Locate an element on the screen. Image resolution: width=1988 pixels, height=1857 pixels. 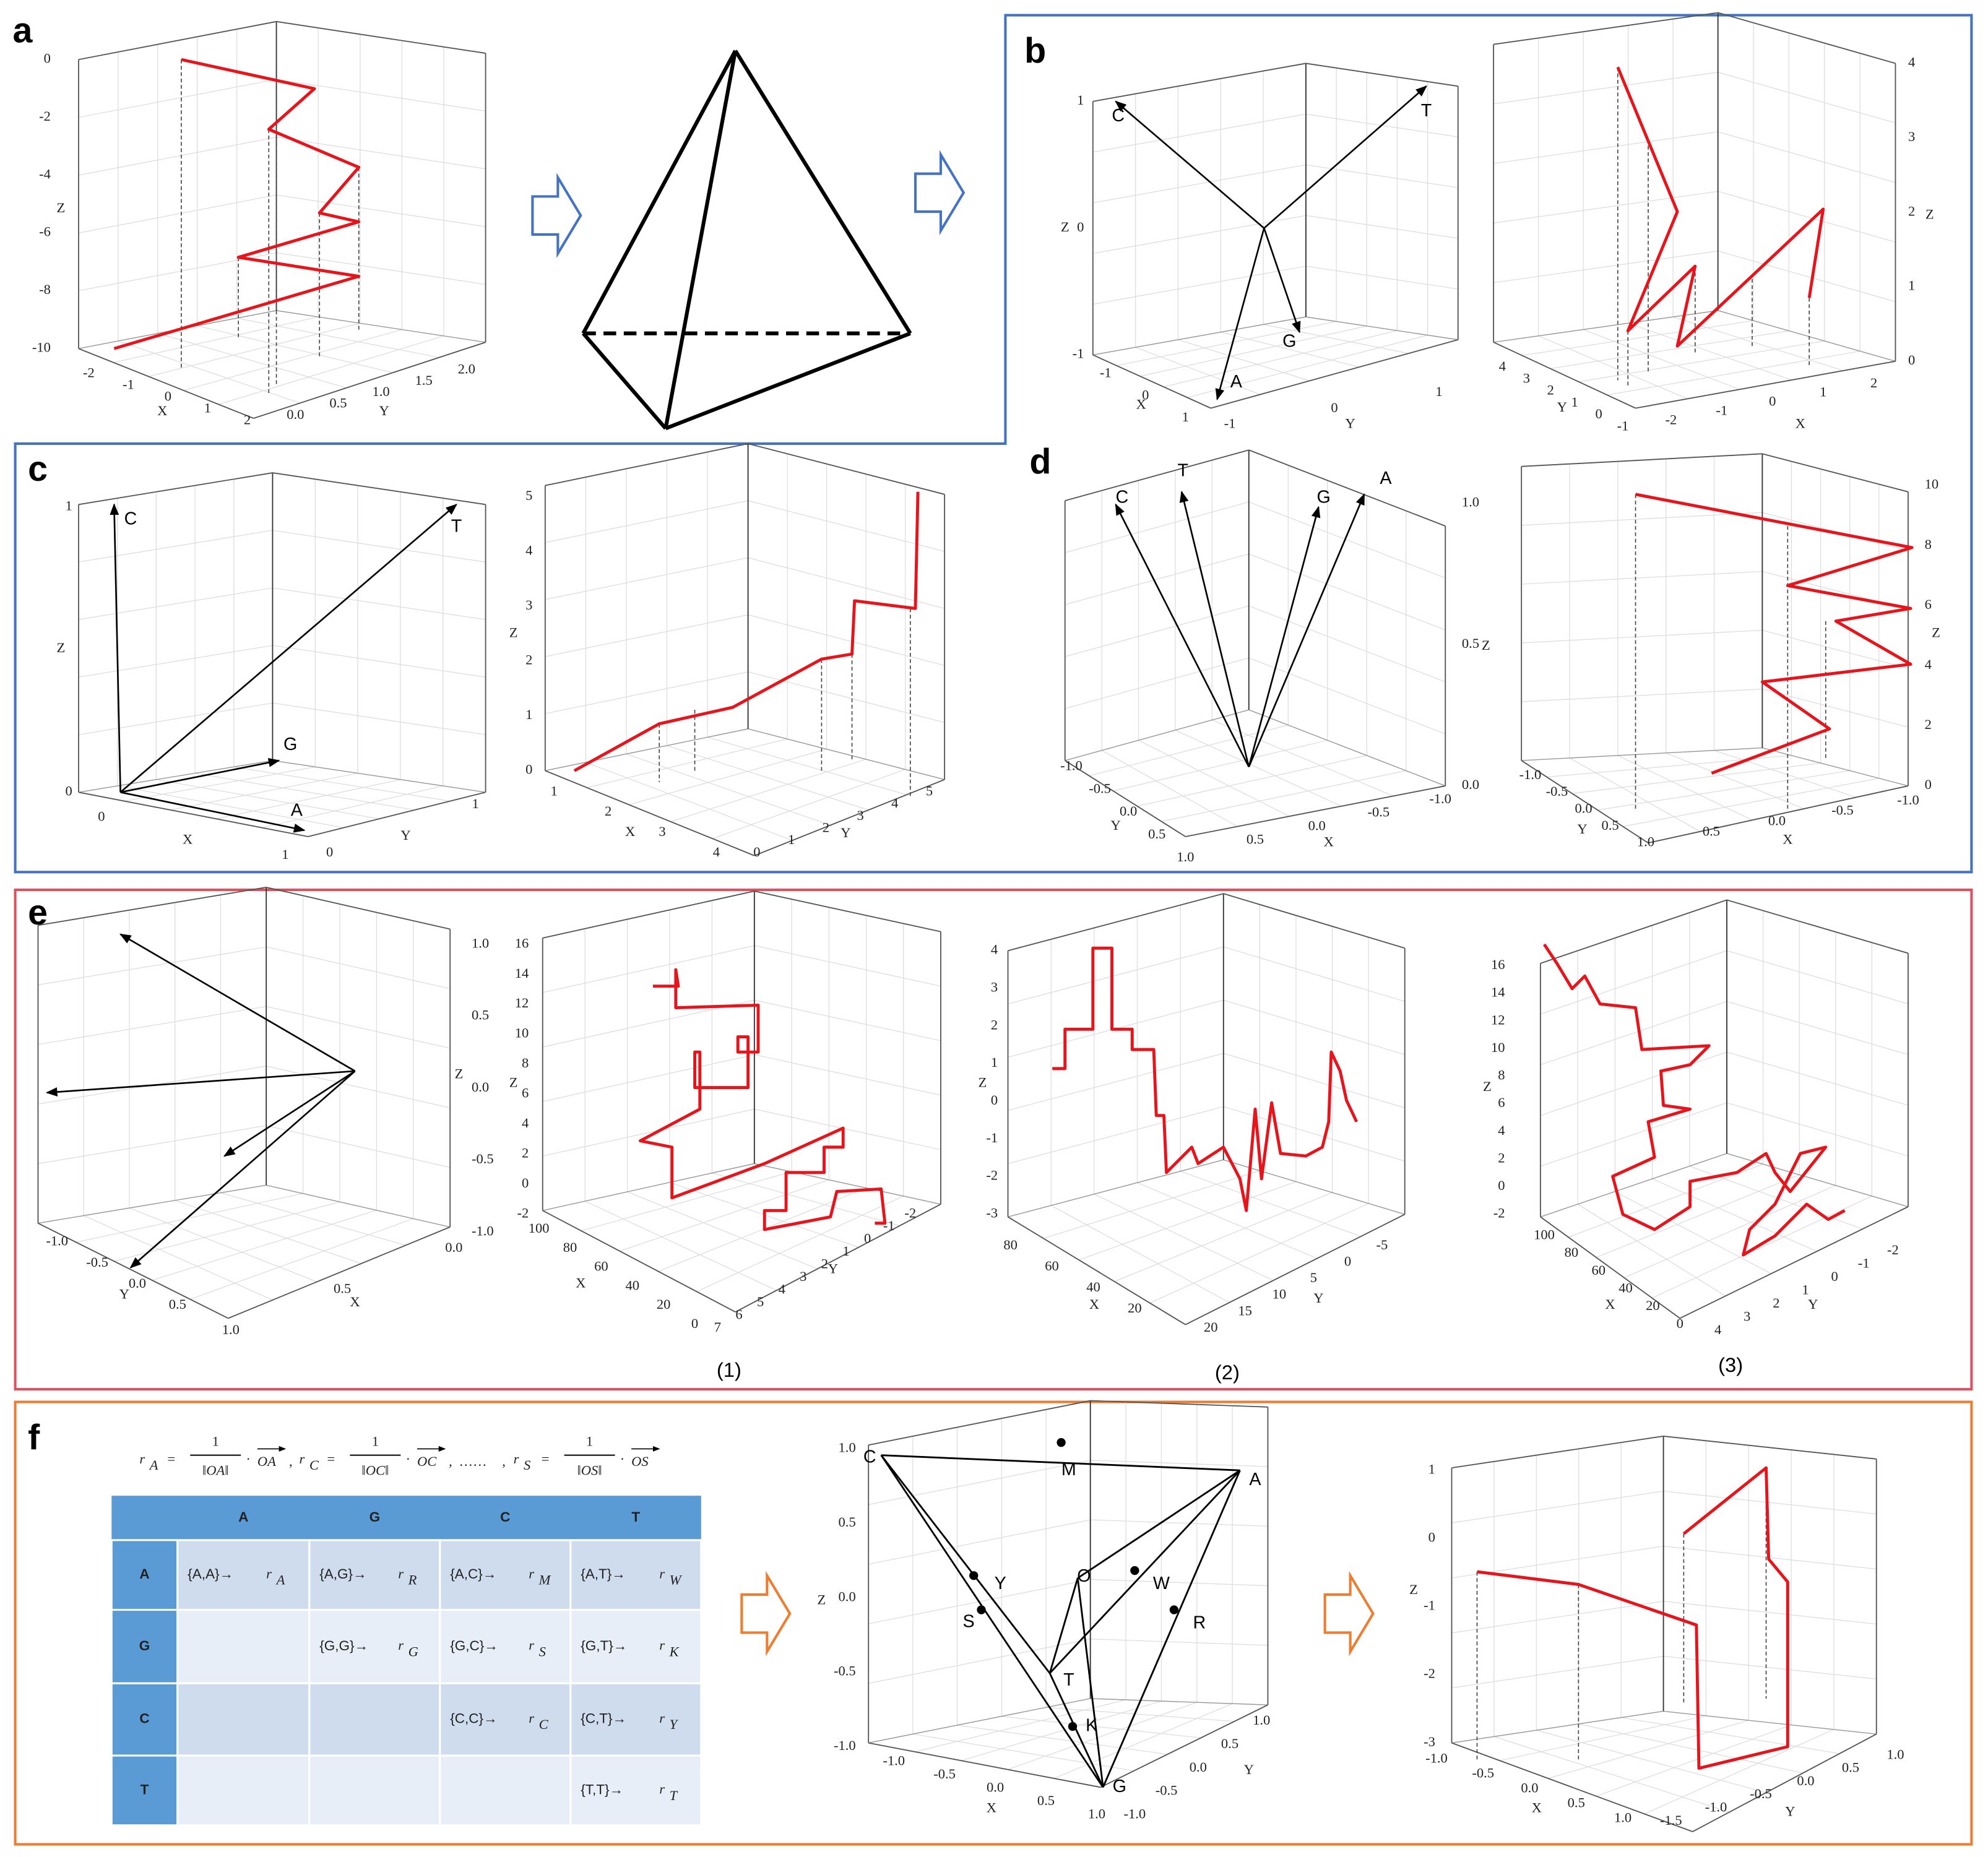
tick-label: 5 is located at coordinates (1313, 1277).